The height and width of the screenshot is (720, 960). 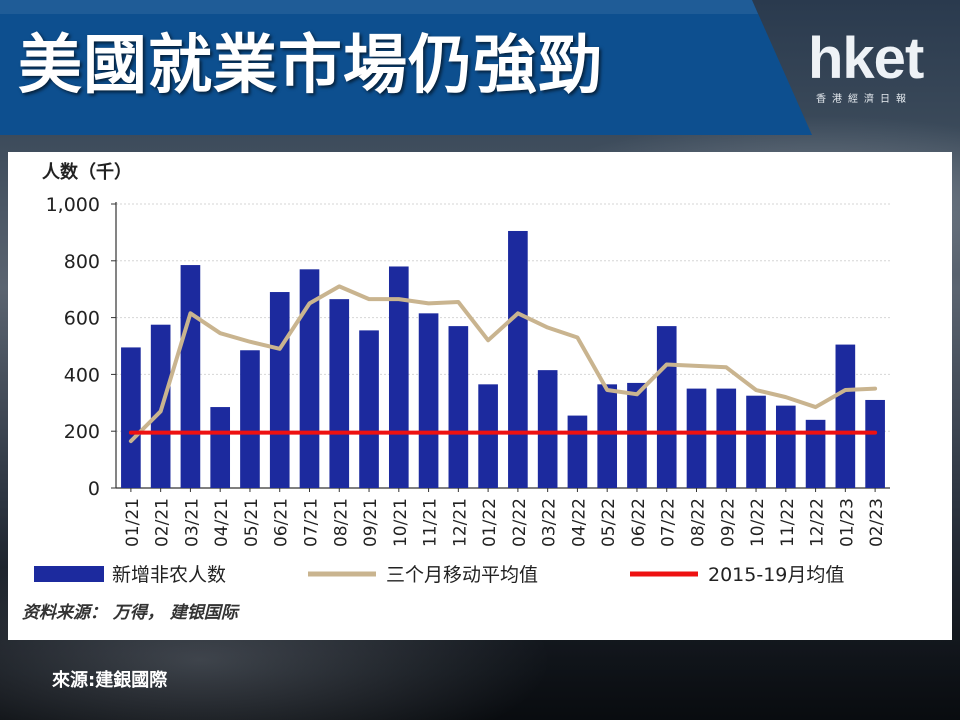 I want to click on x-tick-label: 04/22, so click(x=579, y=522).